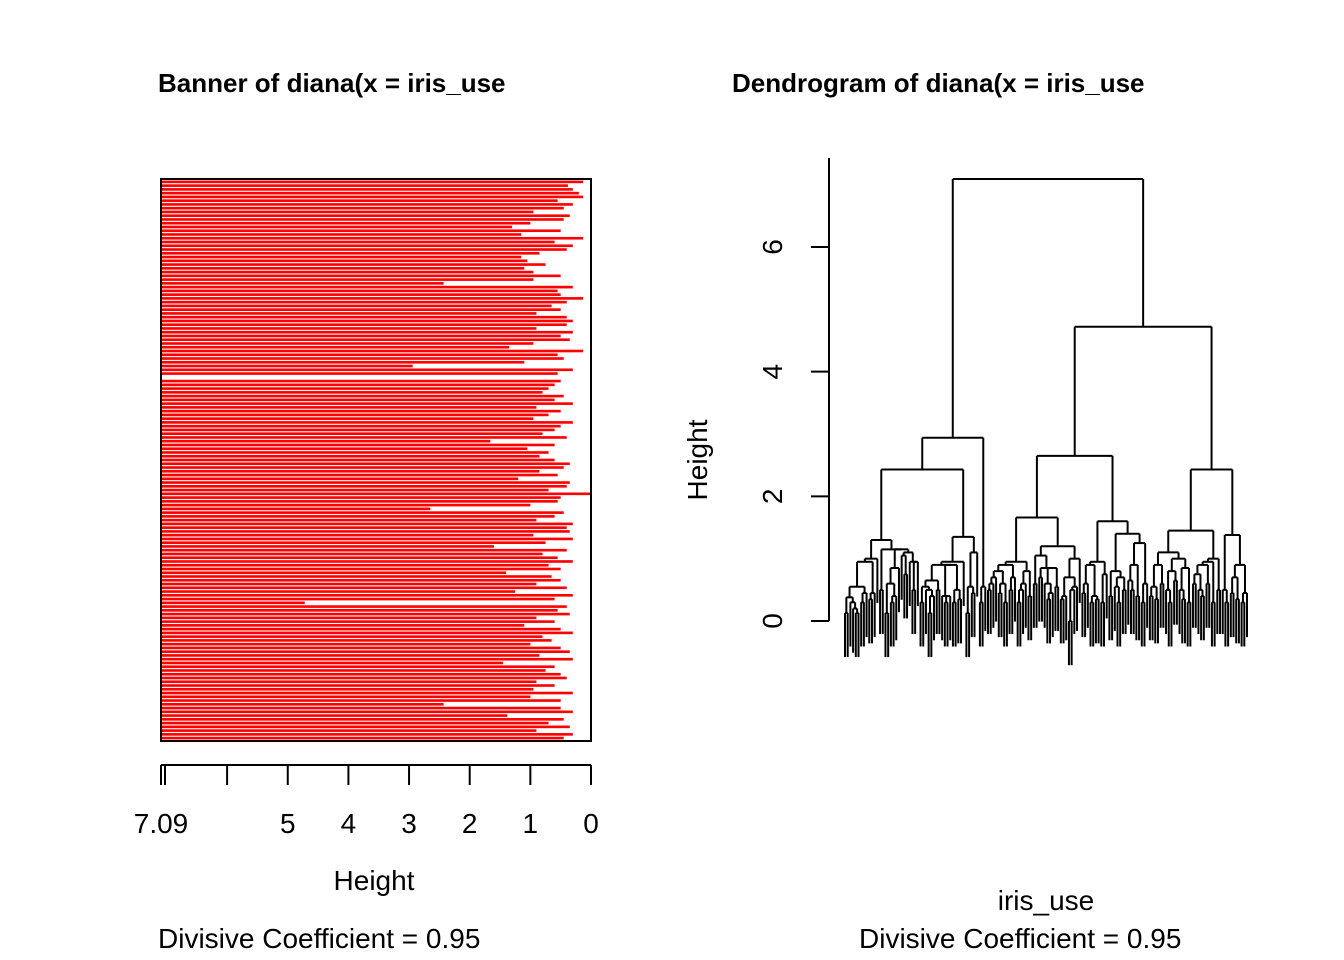 Image resolution: width=1344 pixels, height=960 pixels. I want to click on banner-x-axis: 7.09 5 4 3 2 1 0, so click(366, 801).